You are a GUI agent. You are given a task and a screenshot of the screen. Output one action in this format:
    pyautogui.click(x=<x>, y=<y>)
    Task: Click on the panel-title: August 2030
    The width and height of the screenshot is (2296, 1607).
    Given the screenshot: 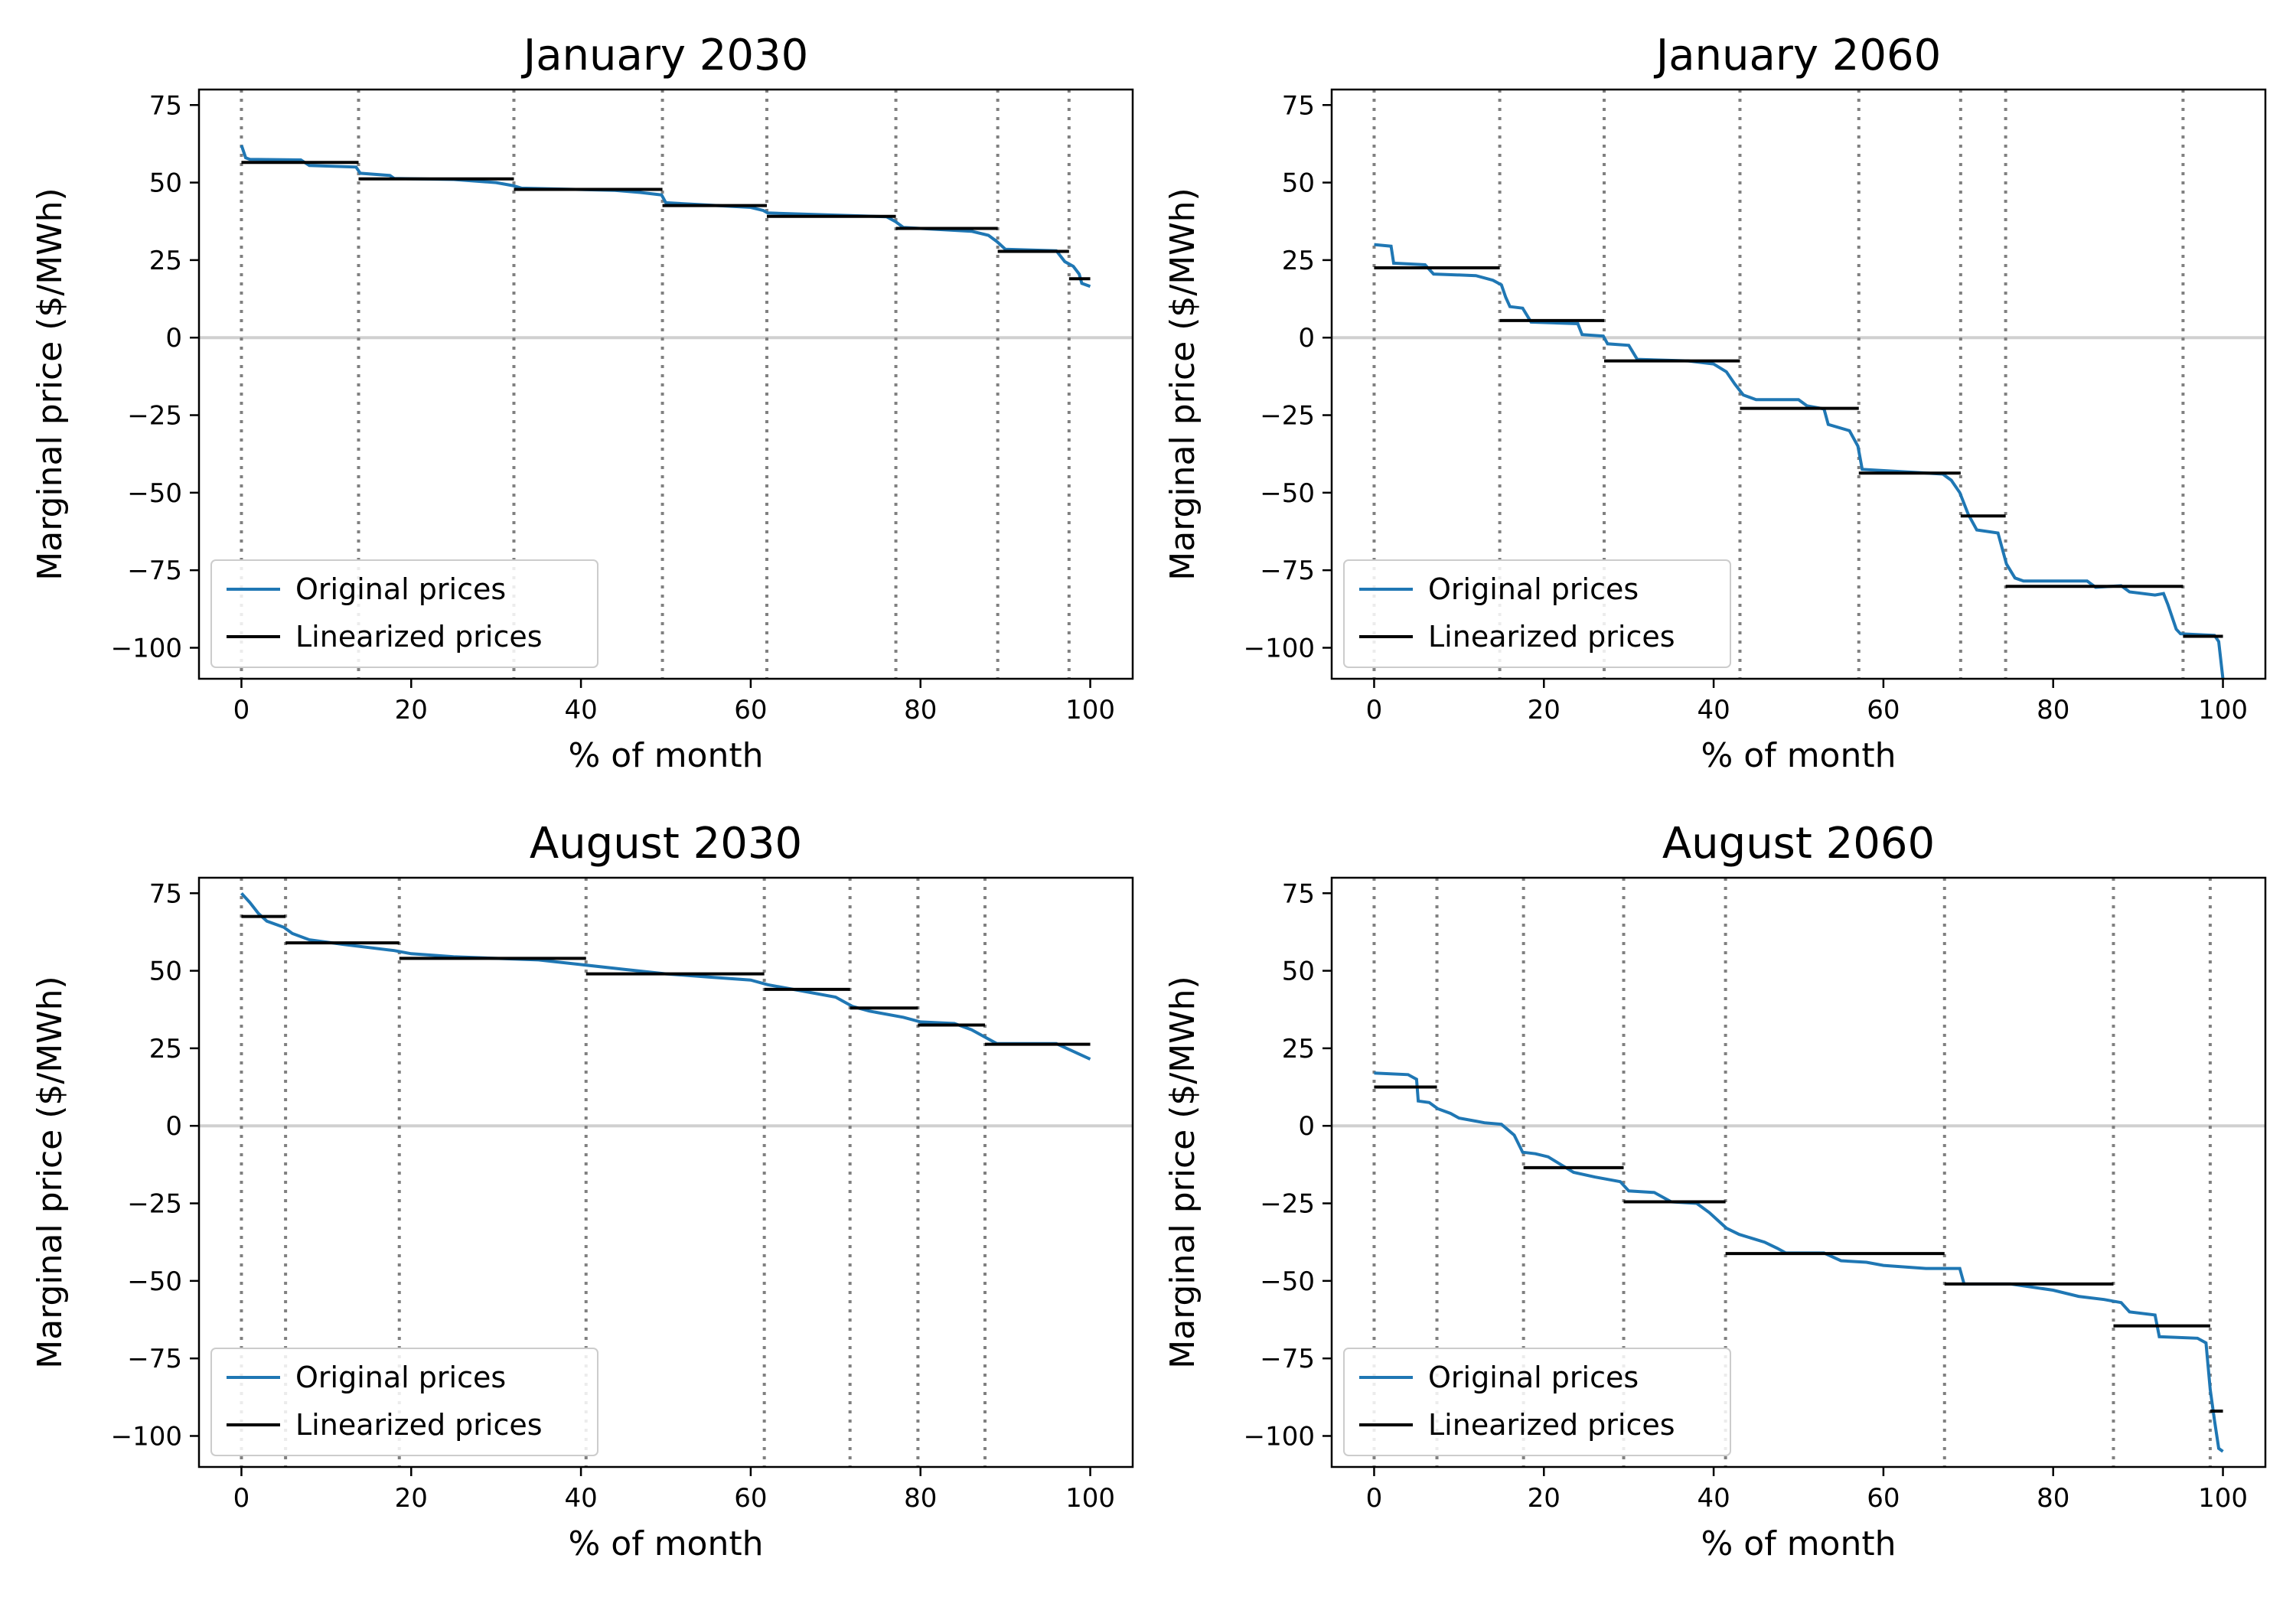 What is the action you would take?
    pyautogui.click(x=666, y=844)
    